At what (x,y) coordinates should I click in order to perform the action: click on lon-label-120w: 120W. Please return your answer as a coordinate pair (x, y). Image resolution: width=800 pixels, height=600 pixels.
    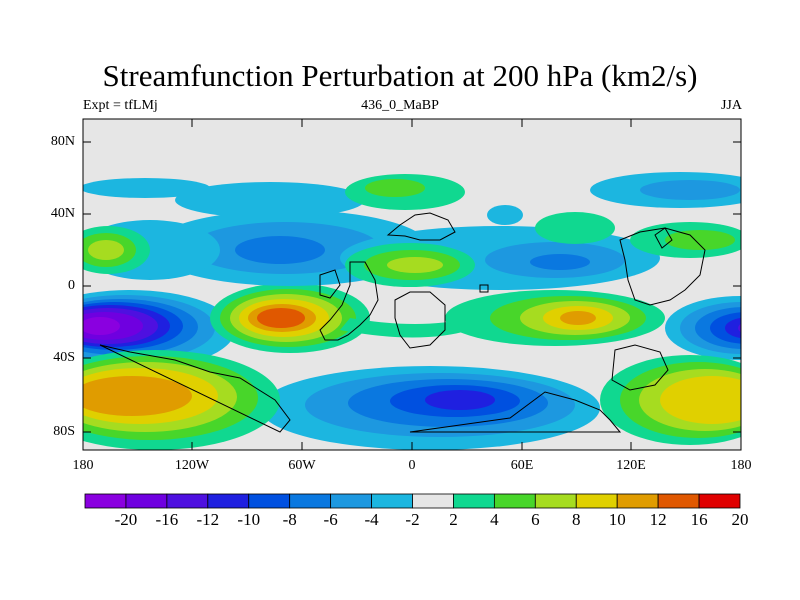
    Looking at the image, I should click on (192, 465).